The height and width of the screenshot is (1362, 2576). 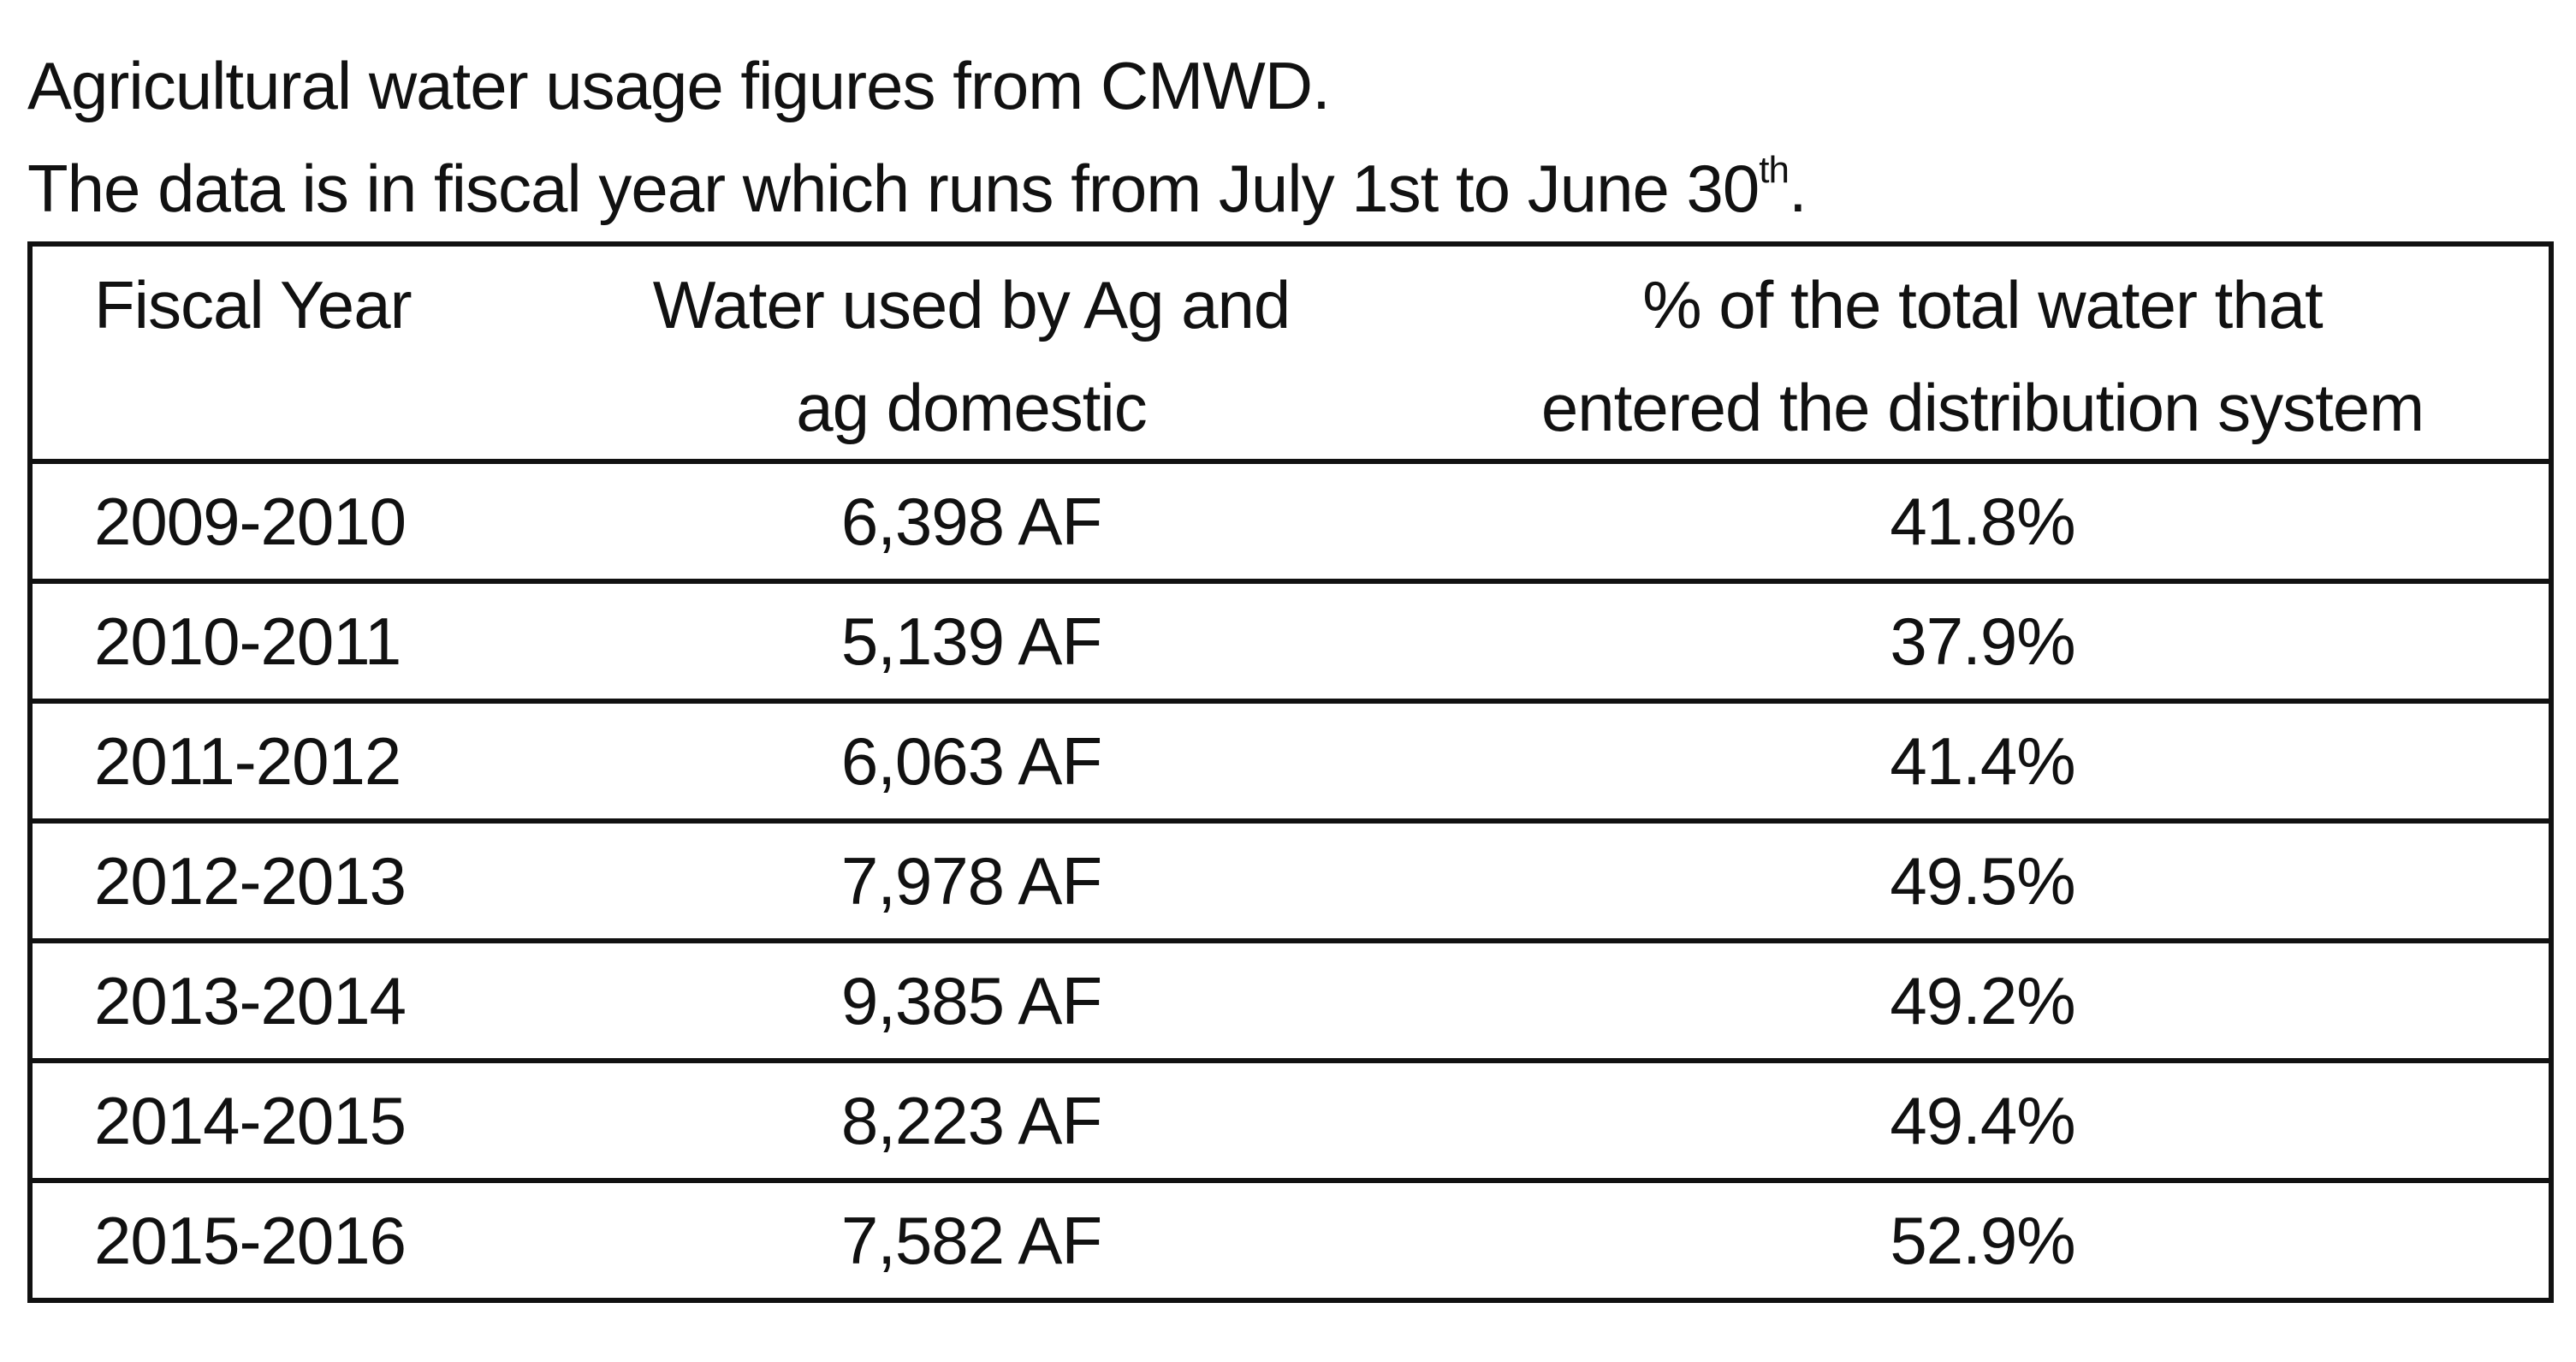 I want to click on intro-line-2-superscript: th, so click(x=1774, y=170).